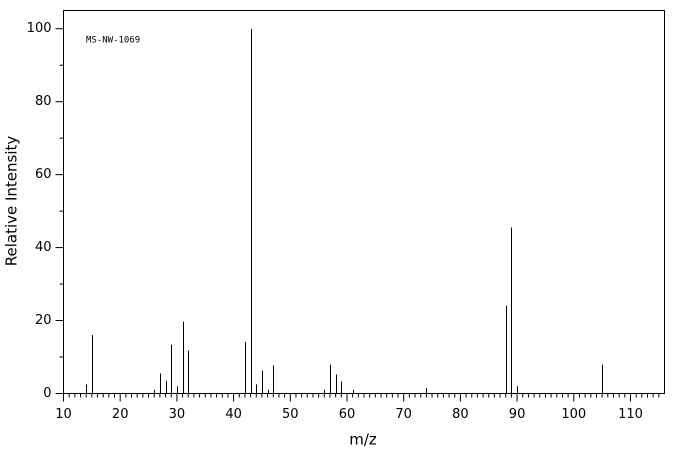 The height and width of the screenshot is (455, 676). I want to click on x-axis-label: m/z, so click(363, 440).